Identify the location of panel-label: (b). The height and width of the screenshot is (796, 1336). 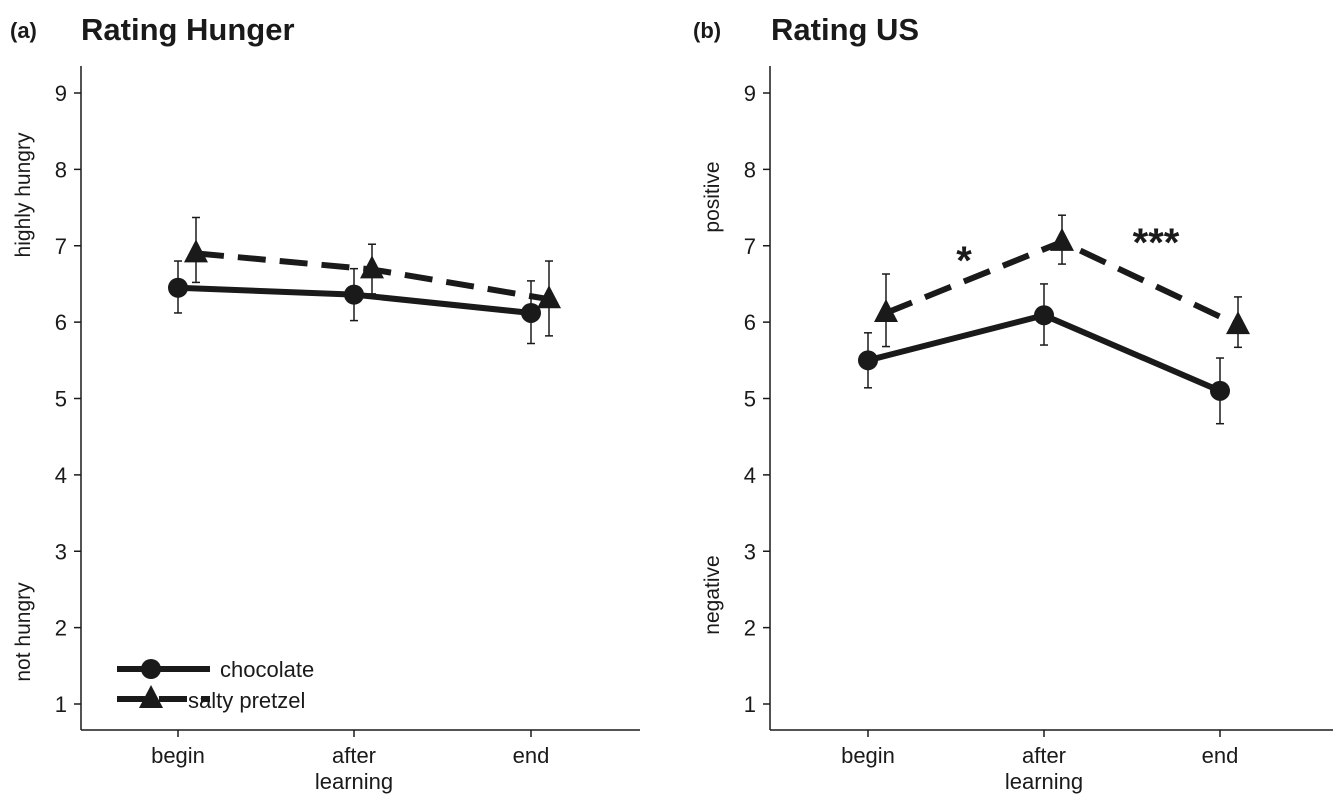
(707, 30).